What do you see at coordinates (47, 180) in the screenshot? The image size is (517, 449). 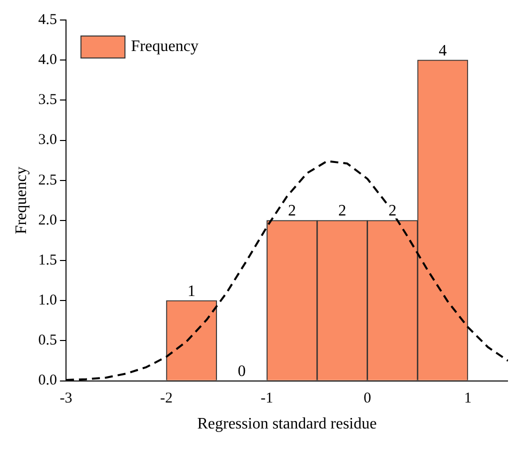 I see `y-tick-label: 2.5` at bounding box center [47, 180].